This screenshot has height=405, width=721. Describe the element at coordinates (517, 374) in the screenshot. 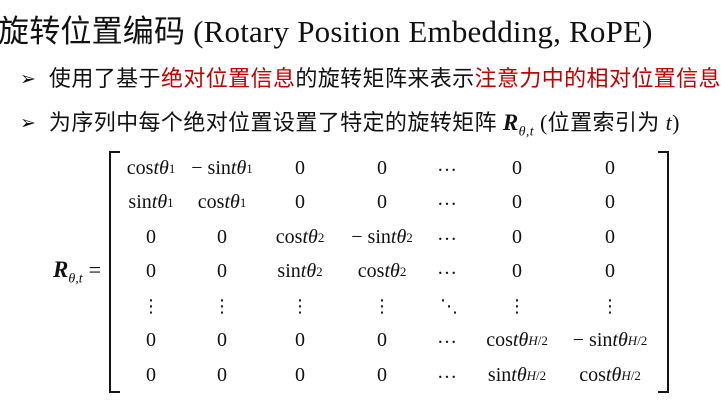

I see `matrix-cell: sin tθ H/2` at that location.